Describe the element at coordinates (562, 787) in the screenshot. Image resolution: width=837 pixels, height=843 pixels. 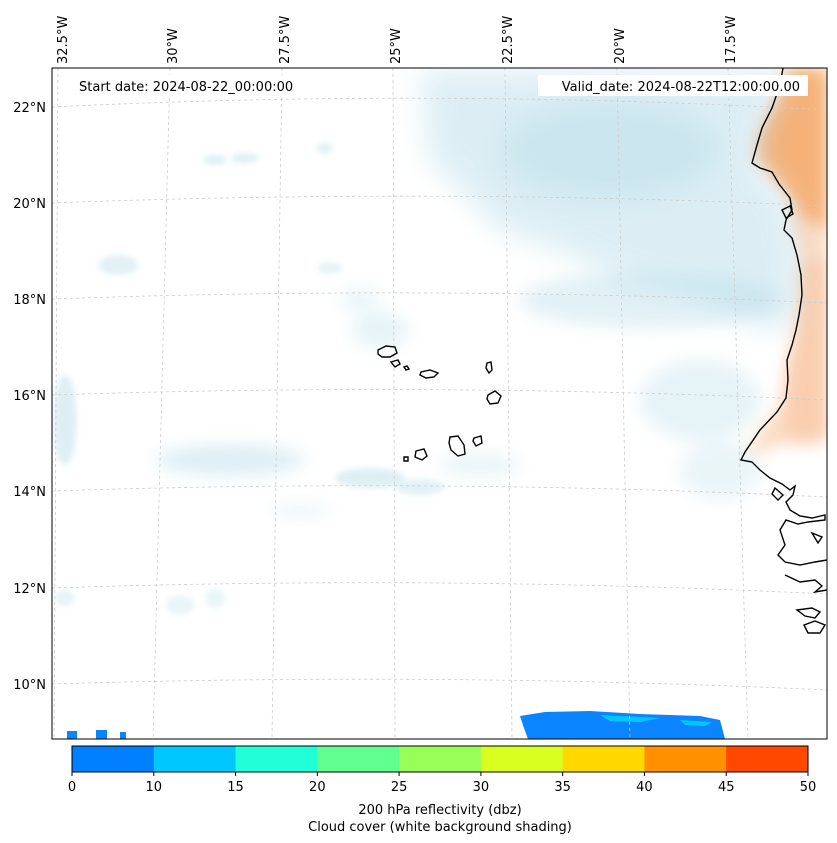
I see `colorbar-tick-label: 35` at that location.